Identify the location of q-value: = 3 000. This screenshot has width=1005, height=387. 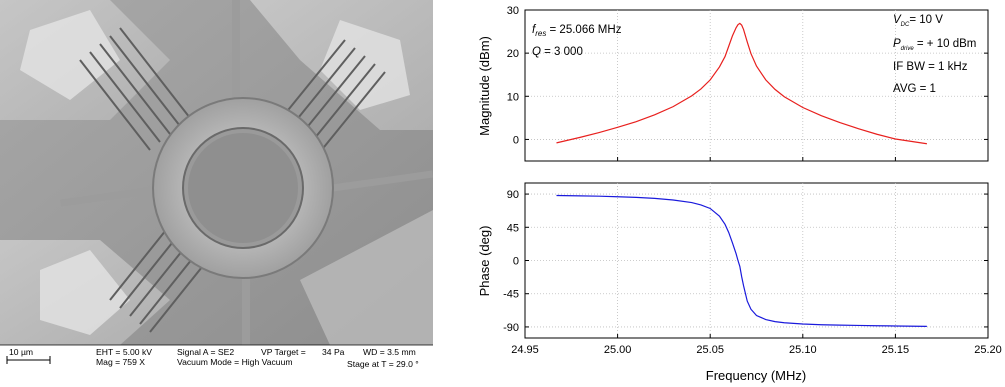
(562, 52).